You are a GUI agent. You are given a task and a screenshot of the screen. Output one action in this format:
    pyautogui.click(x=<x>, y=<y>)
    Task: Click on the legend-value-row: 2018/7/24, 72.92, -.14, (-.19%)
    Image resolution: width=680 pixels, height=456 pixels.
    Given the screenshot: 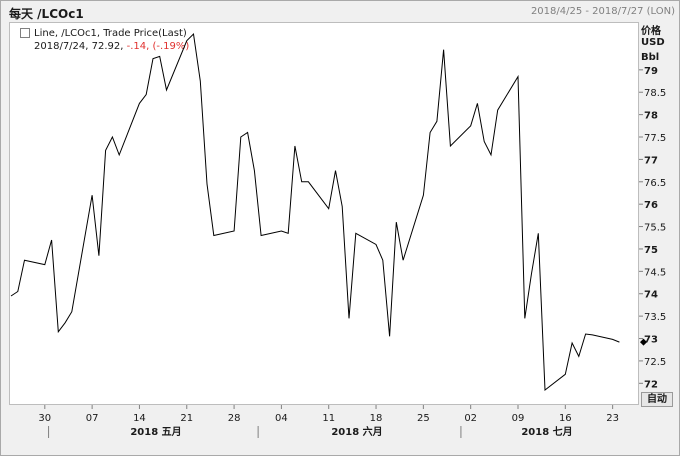 What is the action you would take?
    pyautogui.click(x=104, y=46)
    